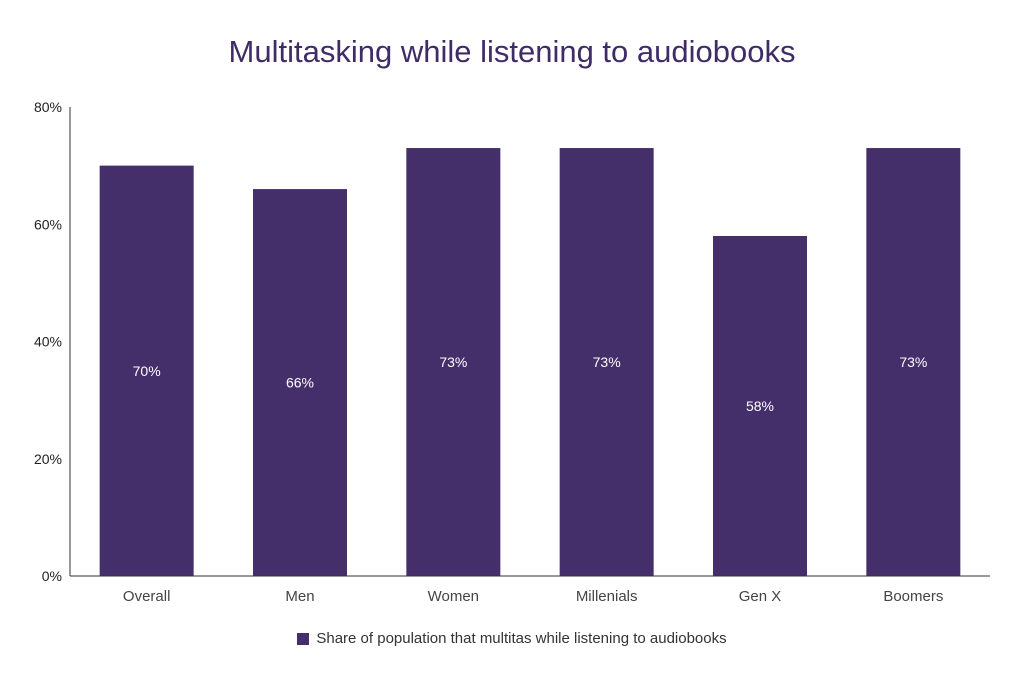 The width and height of the screenshot is (1024, 683). I want to click on x-category-label: Men, so click(299, 596).